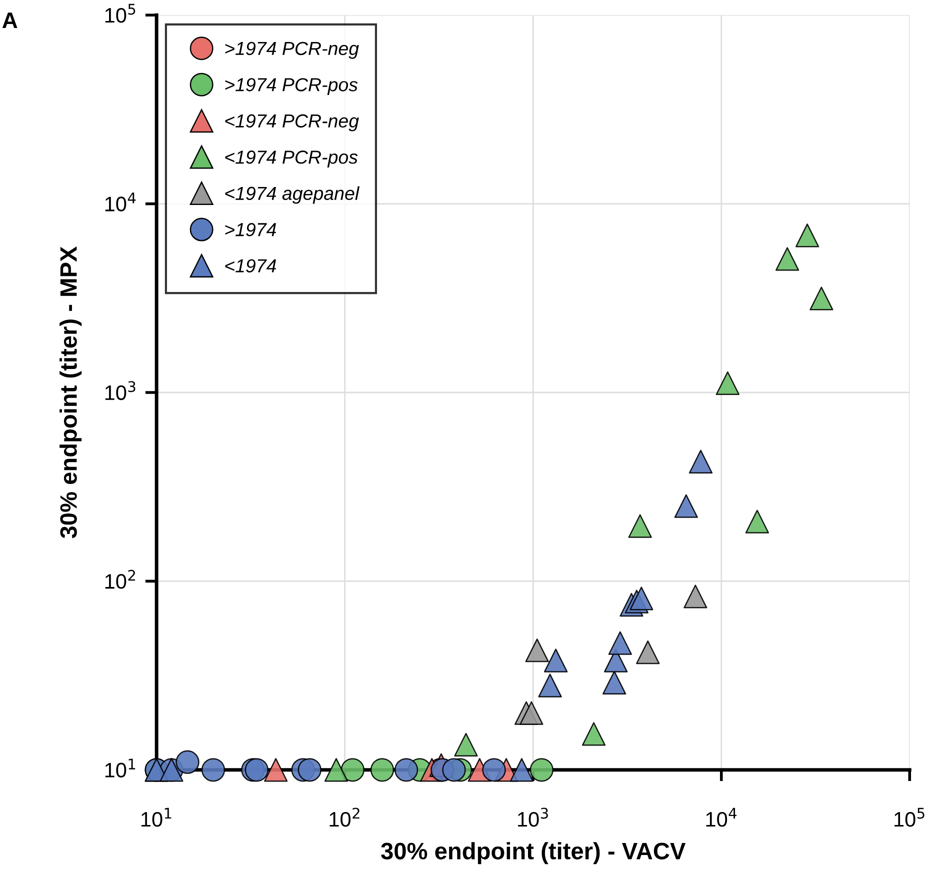 This screenshot has width=932, height=888. Describe the element at coordinates (292, 50) in the screenshot. I see `legend-label: >1974 PCR-neg` at that location.